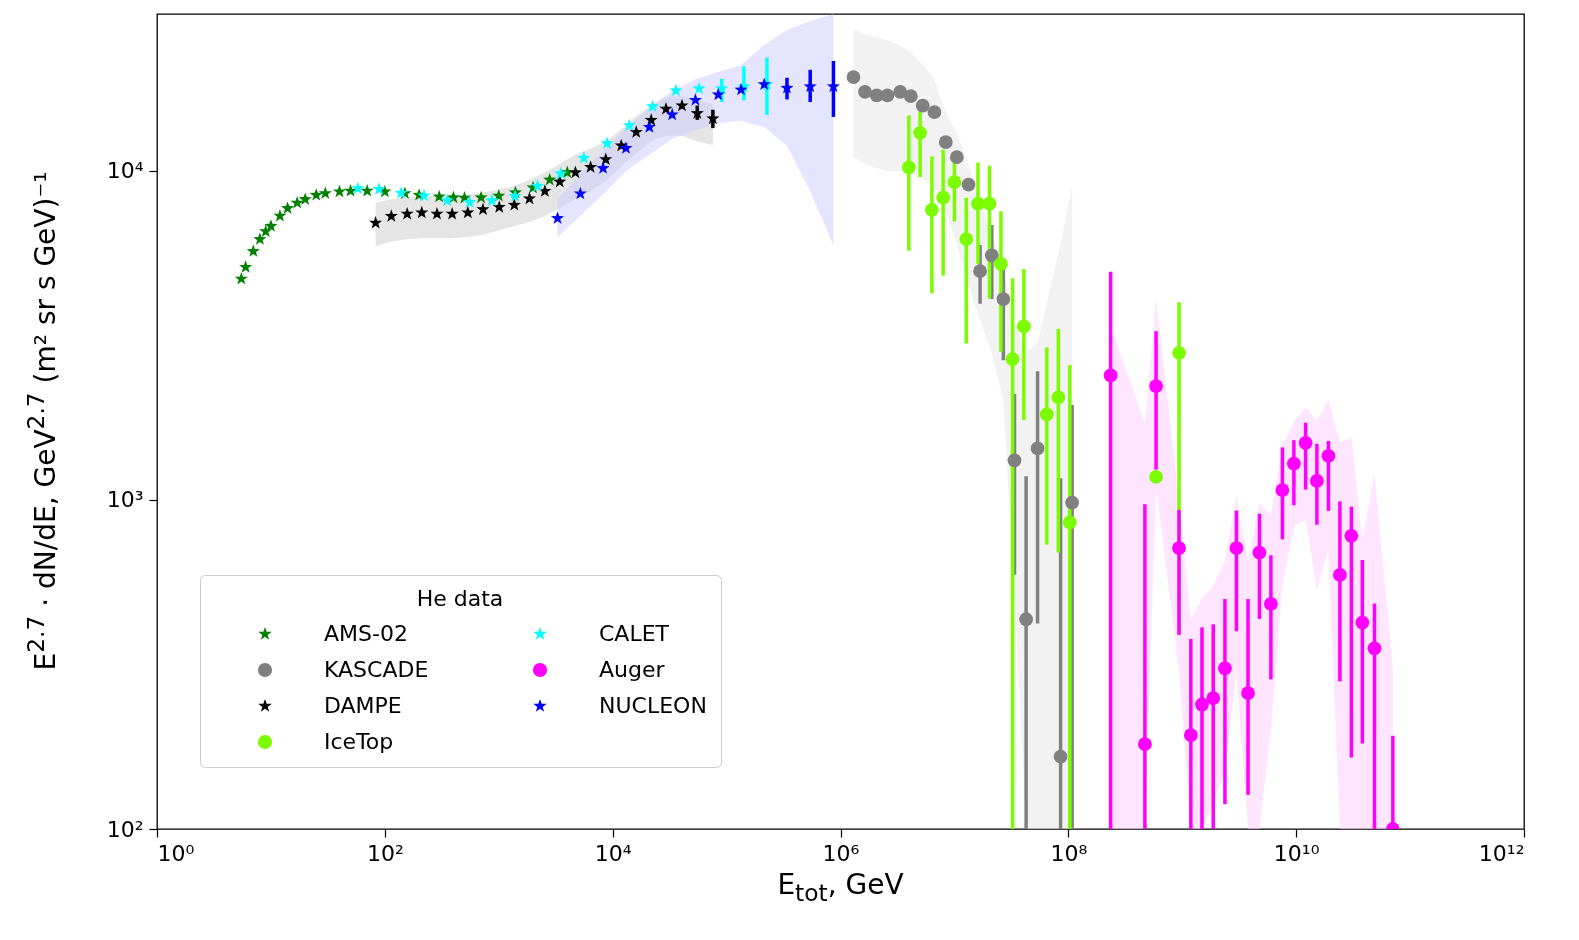  What do you see at coordinates (125, 171) in the screenshot?
I see `y-tick-label: 10⁴` at bounding box center [125, 171].